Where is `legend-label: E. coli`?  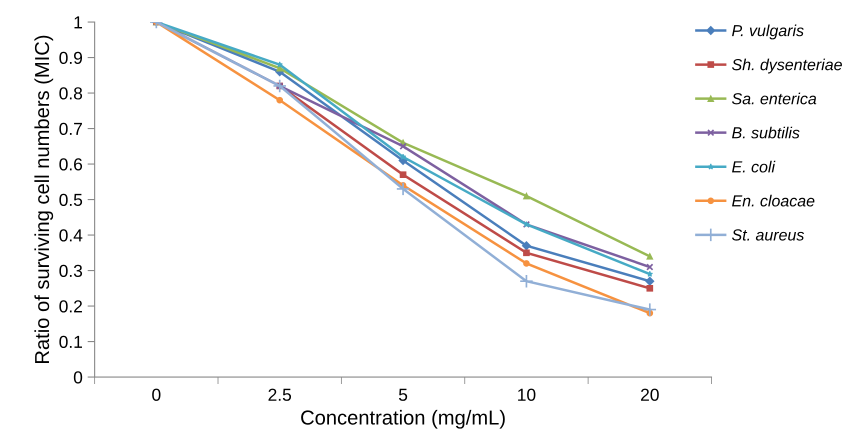 legend-label: E. coli is located at coordinates (754, 166).